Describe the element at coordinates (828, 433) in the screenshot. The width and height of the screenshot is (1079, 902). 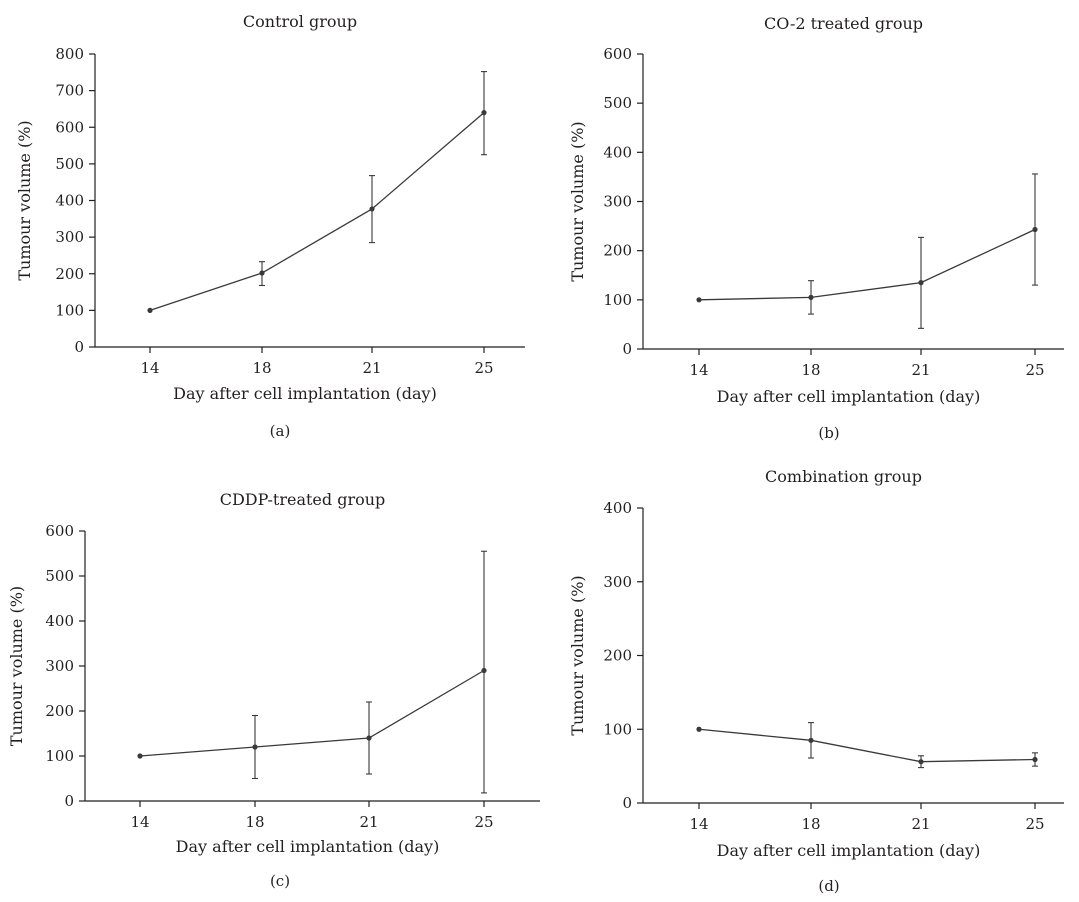
I see `panel-label: (b)` at that location.